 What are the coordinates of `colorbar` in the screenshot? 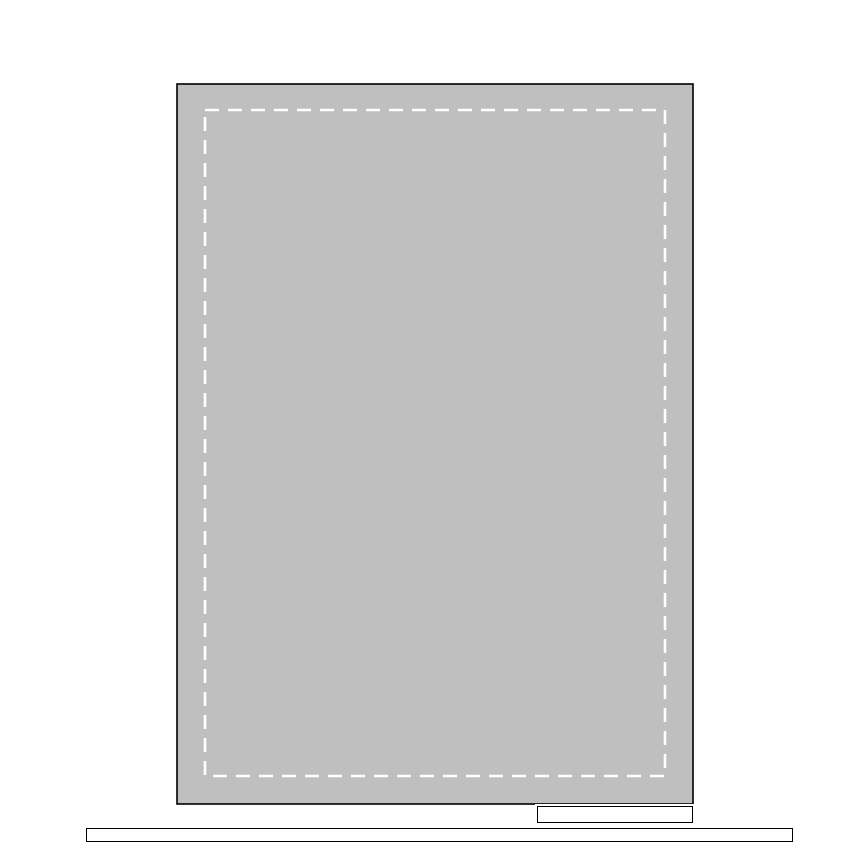 It's located at (439, 835).